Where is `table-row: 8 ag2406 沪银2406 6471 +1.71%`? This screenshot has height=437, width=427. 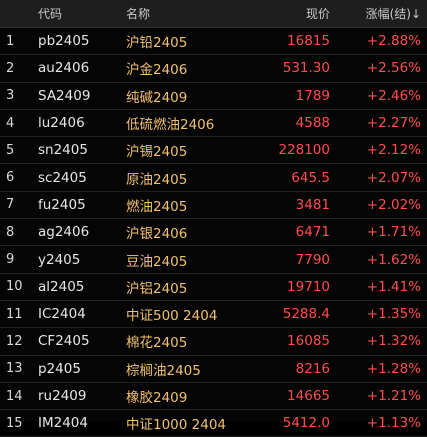 table-row: 8 ag2406 沪银2406 6471 +1.71% is located at coordinates (213, 233).